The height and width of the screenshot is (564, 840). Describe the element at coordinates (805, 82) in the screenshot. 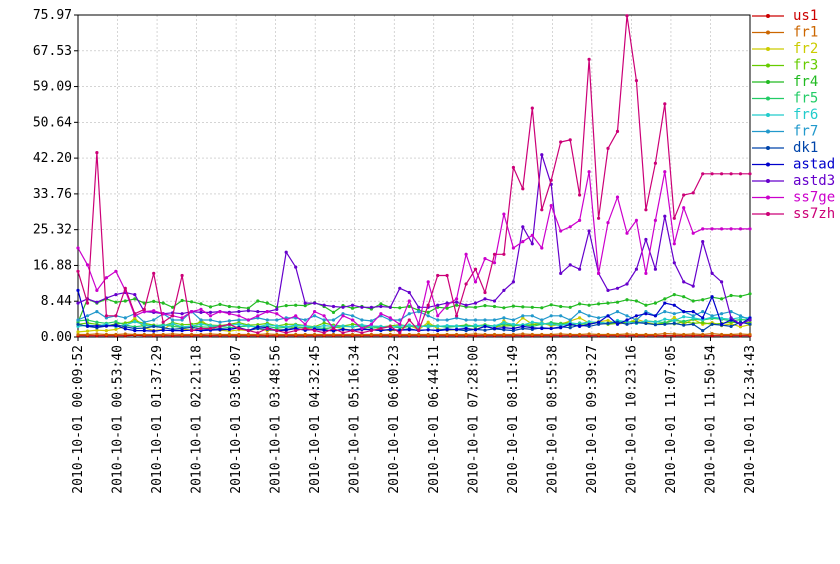

I see `legend-label: fr4` at that location.